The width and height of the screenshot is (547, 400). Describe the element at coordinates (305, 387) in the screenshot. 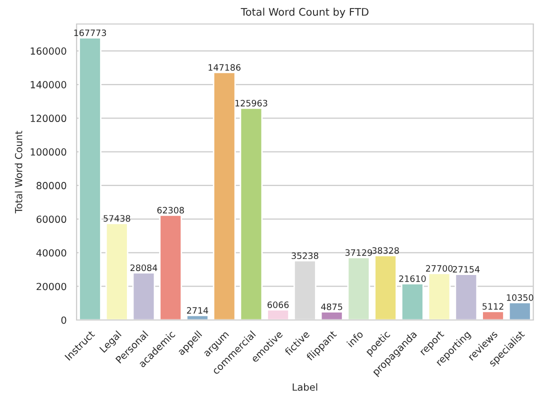

I see `x-axis-title: Label` at that location.